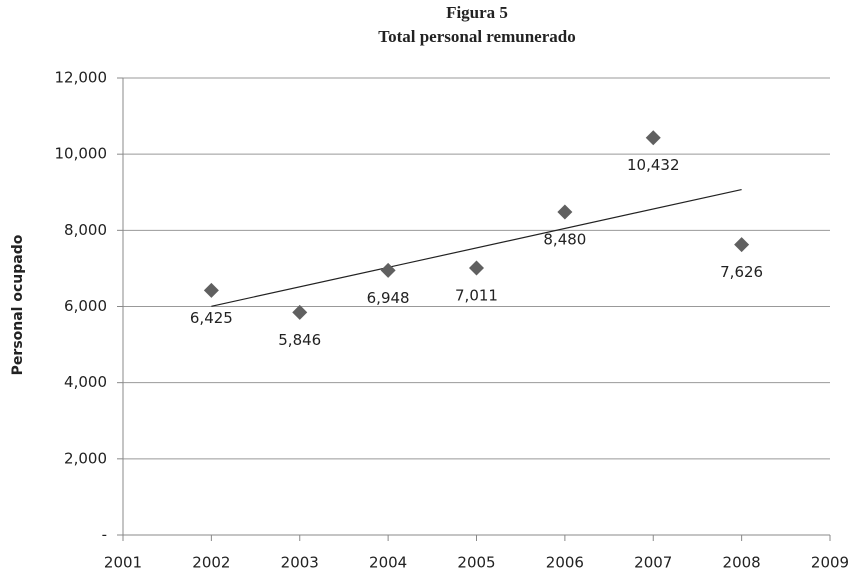  I want to click on x-tick-label: 2007, so click(653, 563).